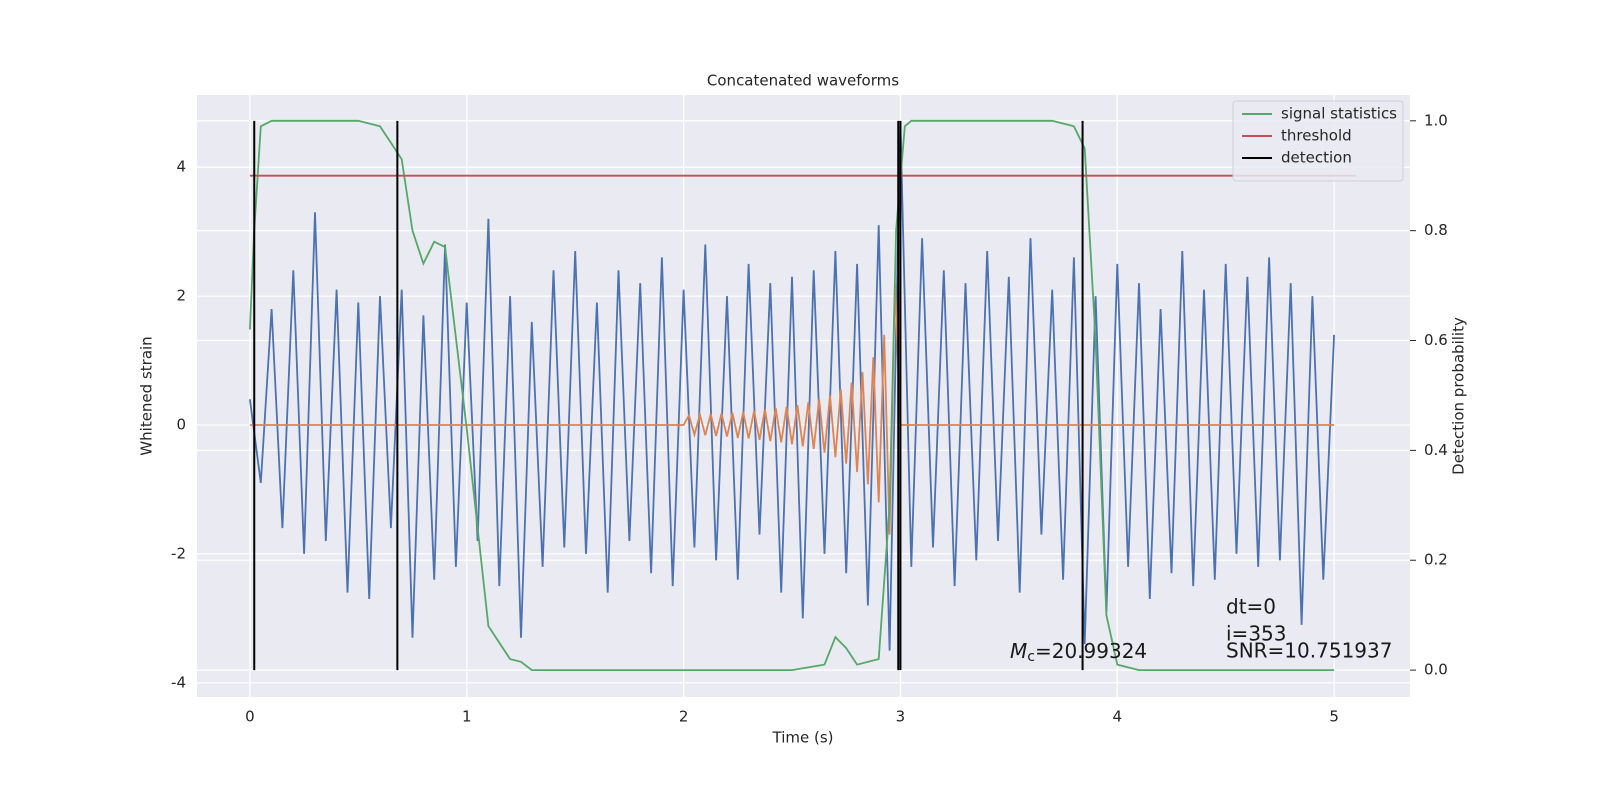 This screenshot has width=1600, height=800. What do you see at coordinates (147, 395) in the screenshot?
I see `y-axis-label: Whitened strain` at bounding box center [147, 395].